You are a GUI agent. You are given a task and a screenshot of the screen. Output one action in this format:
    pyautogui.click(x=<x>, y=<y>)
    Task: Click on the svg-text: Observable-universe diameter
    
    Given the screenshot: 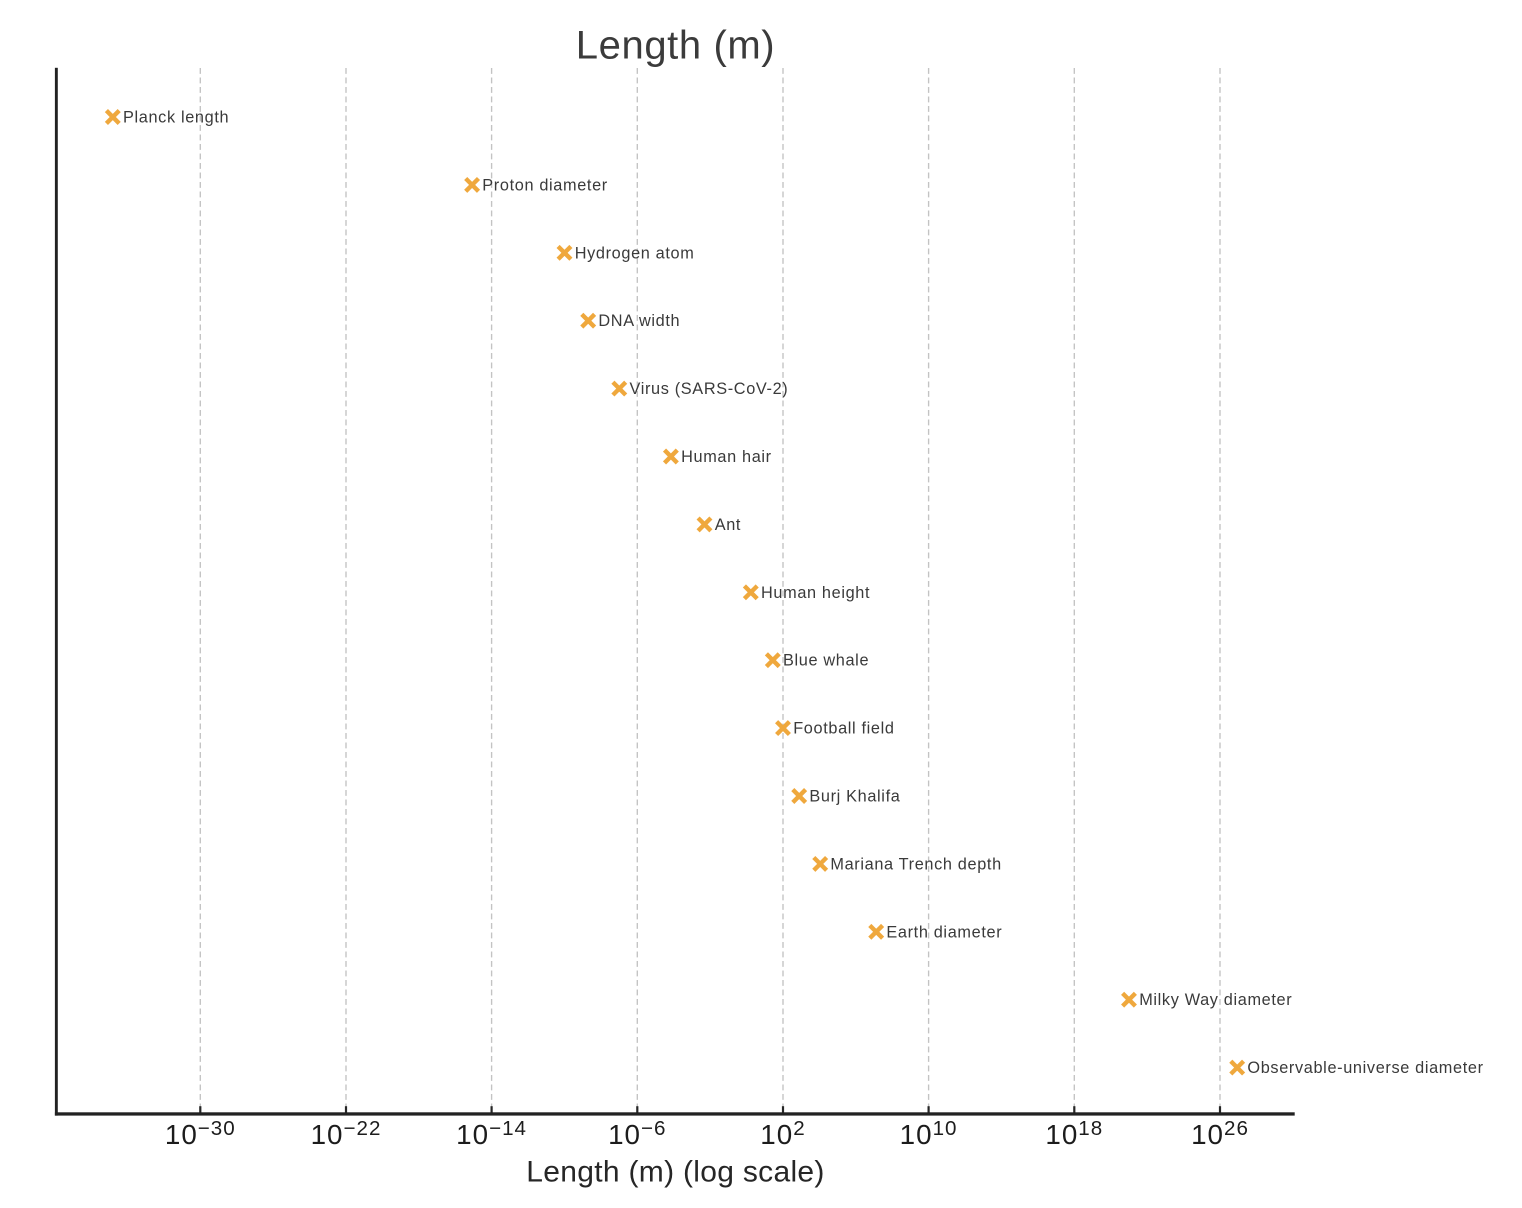 What is the action you would take?
    pyautogui.click(x=1365, y=1068)
    